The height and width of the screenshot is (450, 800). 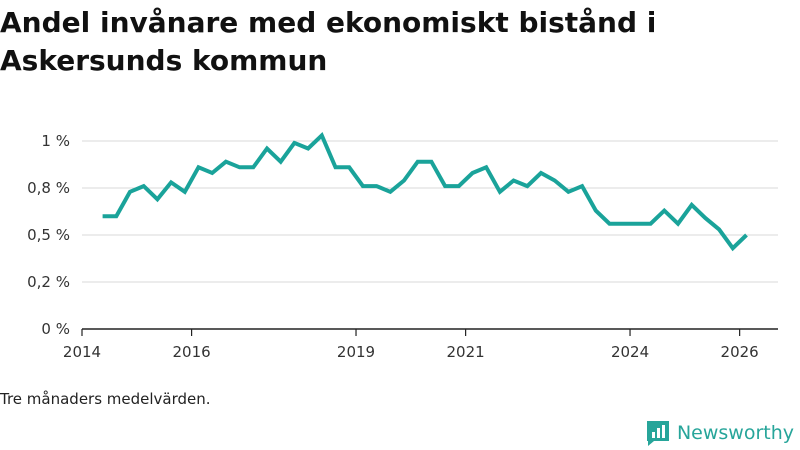 I want to click on x-tick-label: 2021, so click(x=466, y=352).